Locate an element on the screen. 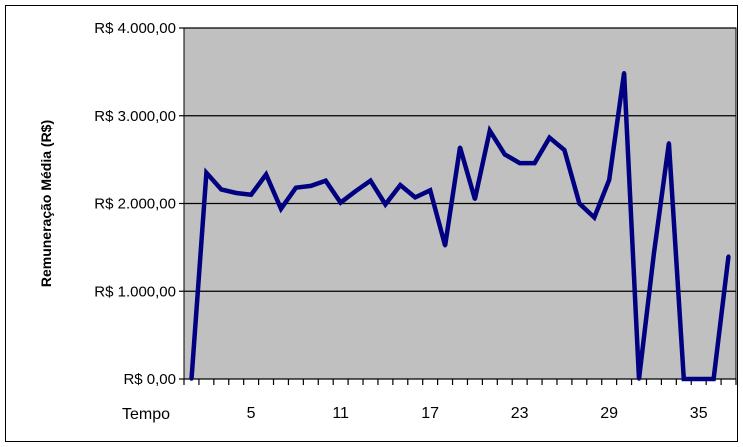 The width and height of the screenshot is (743, 447). y-tick-label: R$ 1.000,00 is located at coordinates (135, 291).